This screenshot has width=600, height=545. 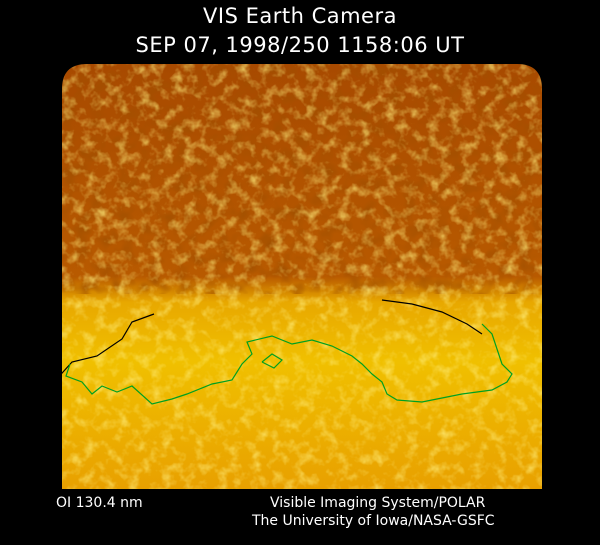 What do you see at coordinates (373, 521) in the screenshot?
I see `institution-label: The University of Iowa/NASA-GSFC` at bounding box center [373, 521].